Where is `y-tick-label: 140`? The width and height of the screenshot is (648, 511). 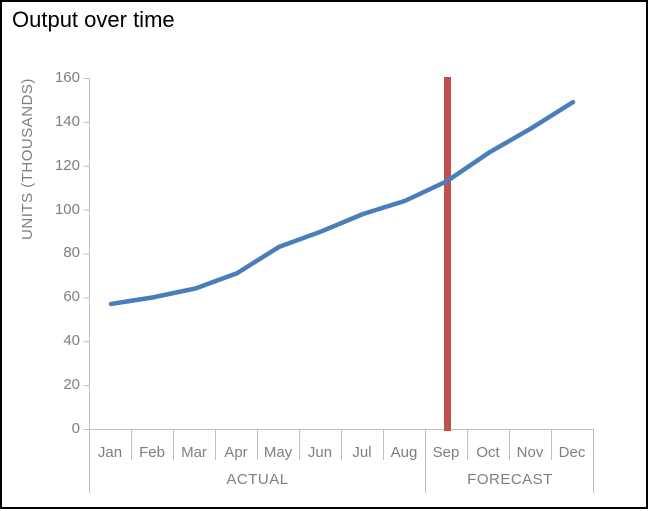 y-tick-label: 140 is located at coordinates (67, 121).